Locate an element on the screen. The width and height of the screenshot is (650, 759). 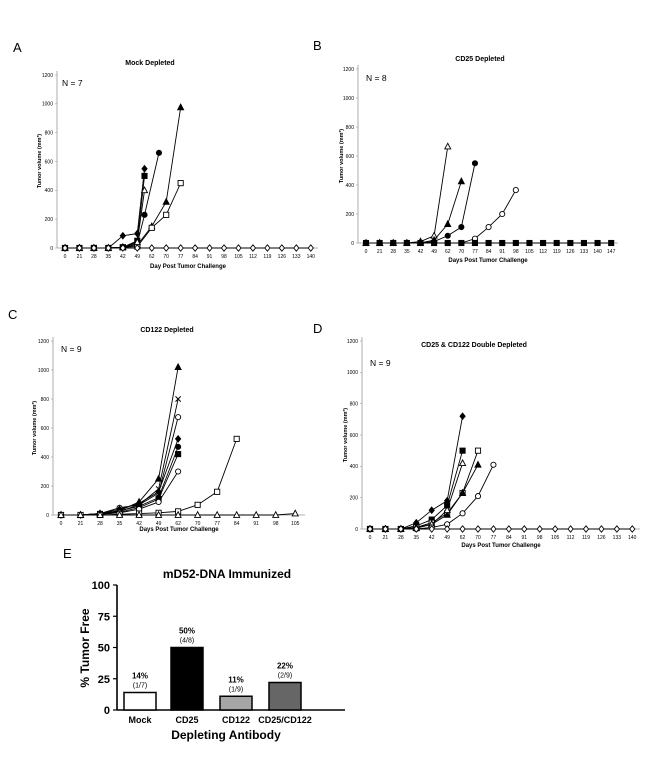
panel-a-xtick-label: 21 is located at coordinates (80, 257).